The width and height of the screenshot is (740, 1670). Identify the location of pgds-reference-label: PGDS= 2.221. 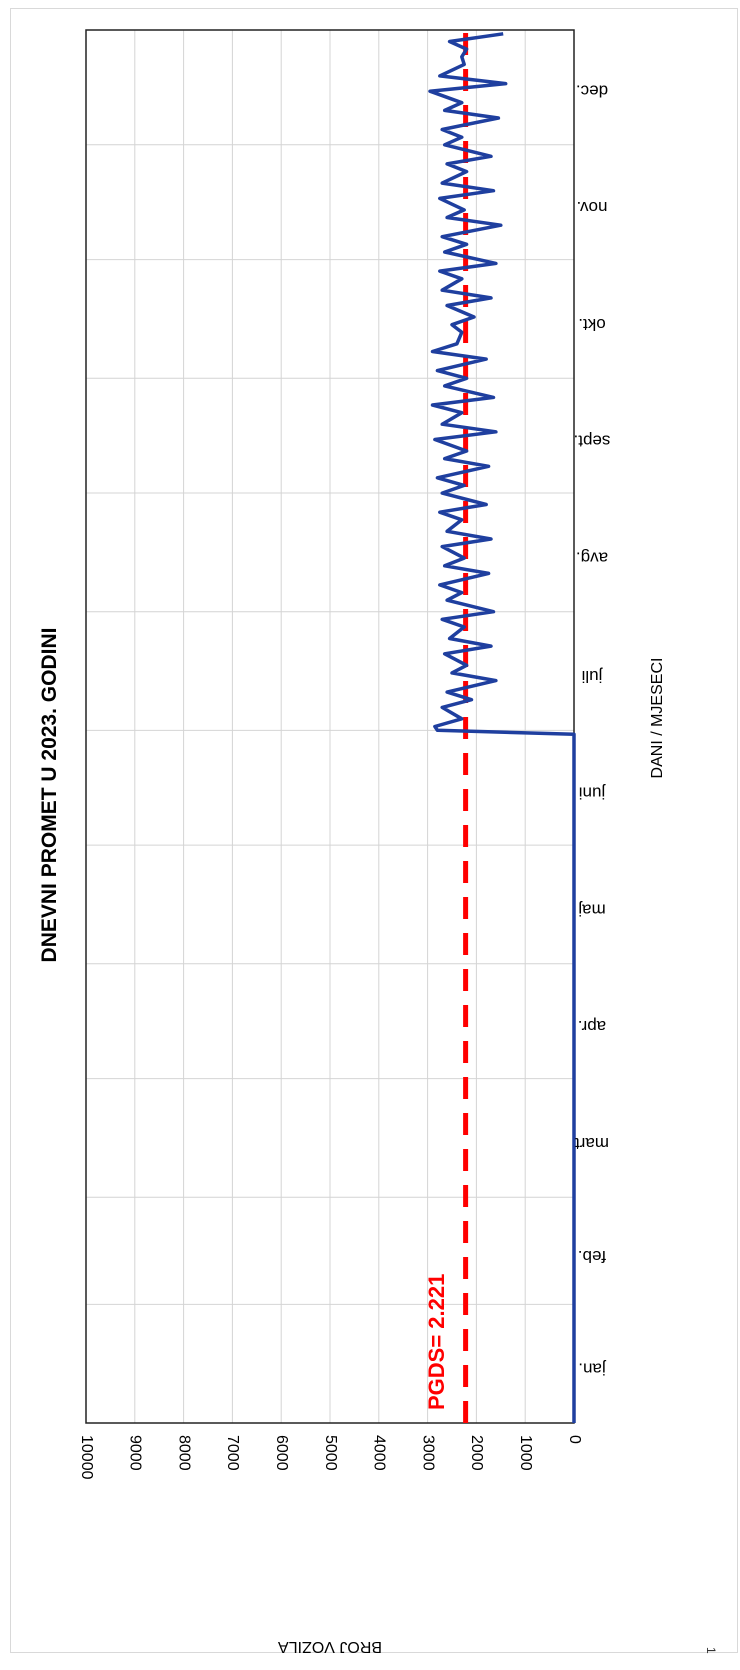
(436, 1342).